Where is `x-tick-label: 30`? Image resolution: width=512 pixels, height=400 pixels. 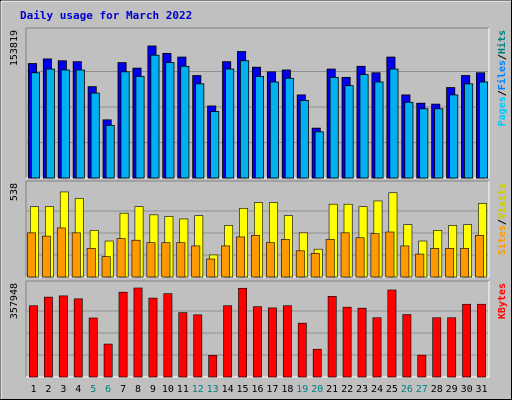
x-tick-label: 30 is located at coordinates (467, 389).